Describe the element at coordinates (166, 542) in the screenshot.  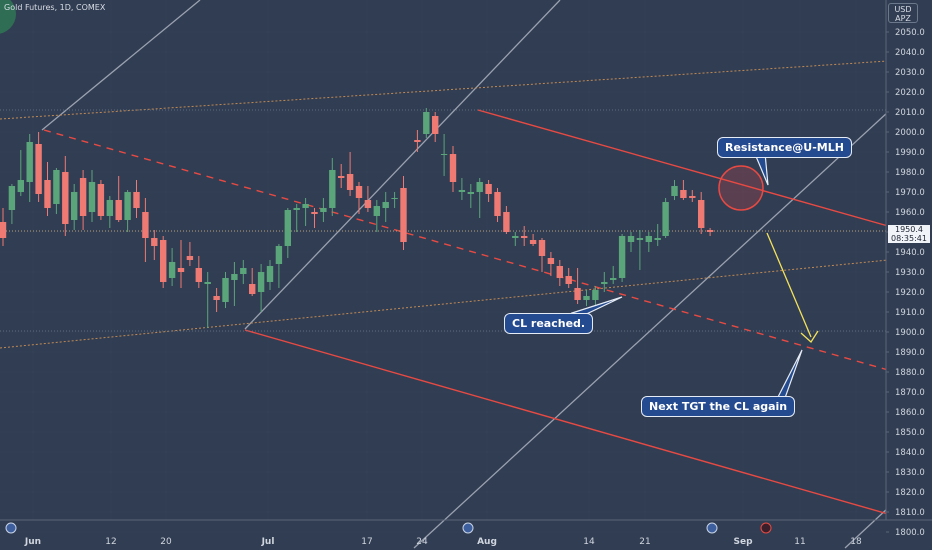
I see `x-tick-label: 20` at that location.